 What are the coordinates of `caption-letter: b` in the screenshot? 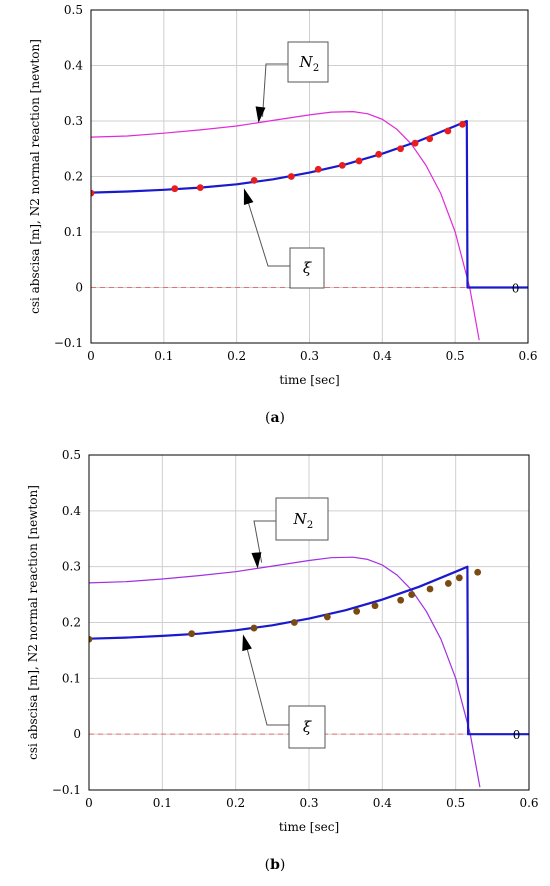 It's located at (275, 865).